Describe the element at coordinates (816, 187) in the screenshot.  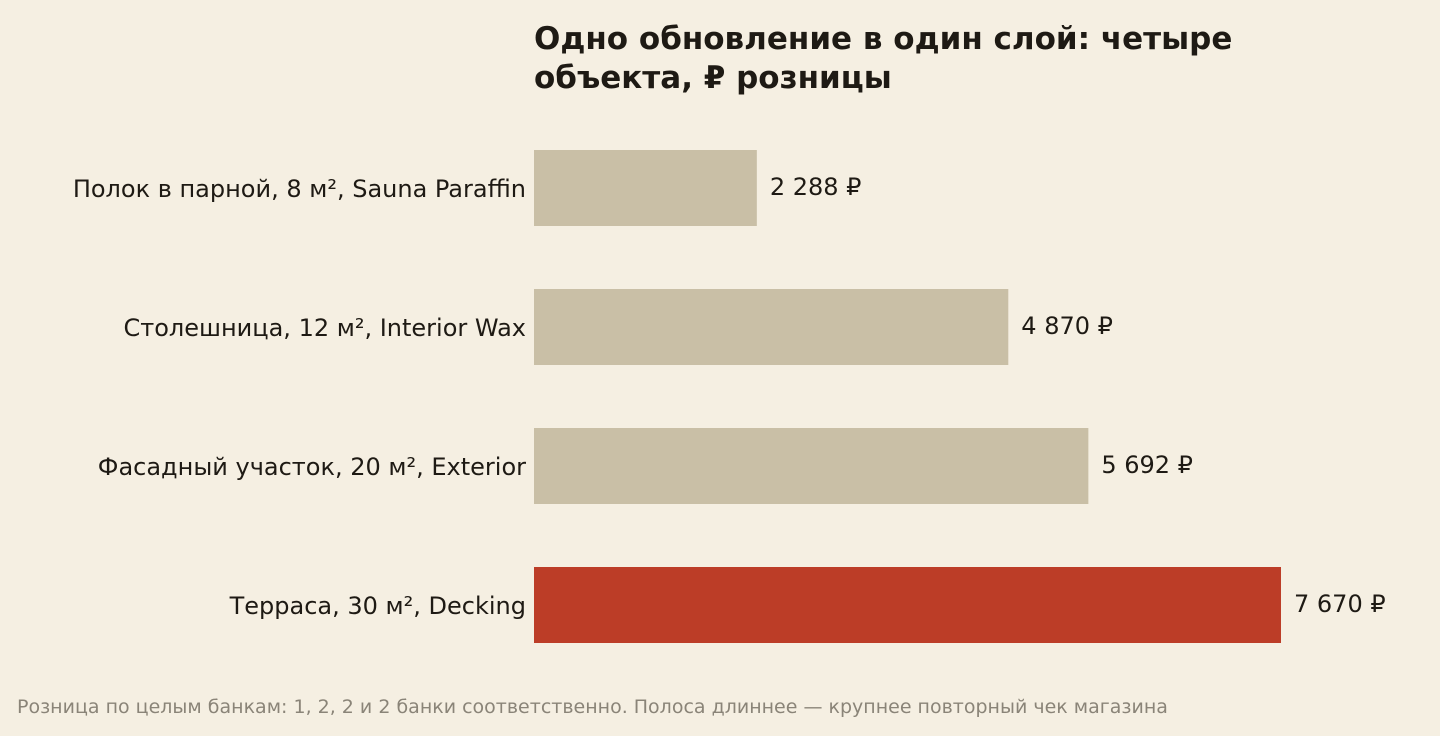
I see `value-label: 2 288 ₽` at that location.